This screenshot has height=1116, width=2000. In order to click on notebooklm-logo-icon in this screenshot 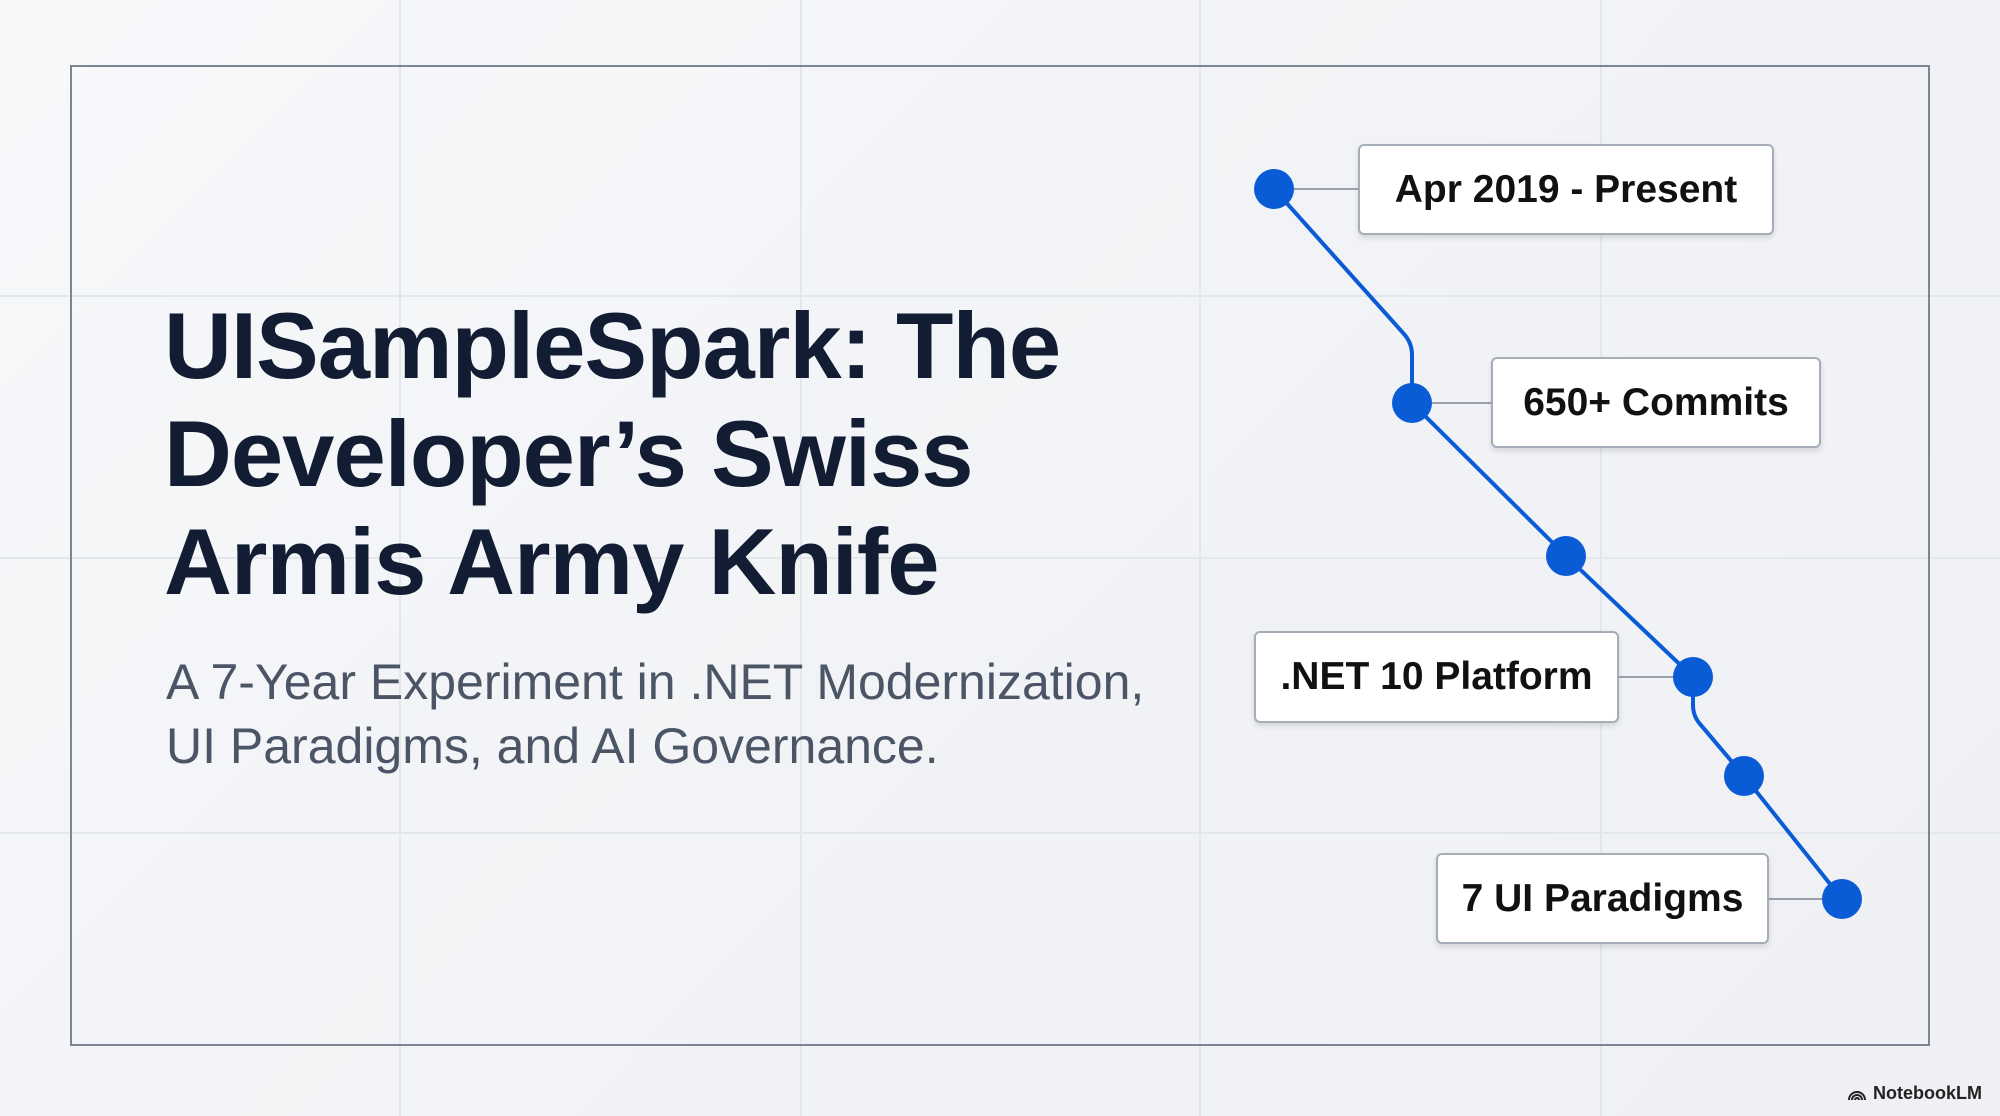, I will do `click(1857, 1095)`.